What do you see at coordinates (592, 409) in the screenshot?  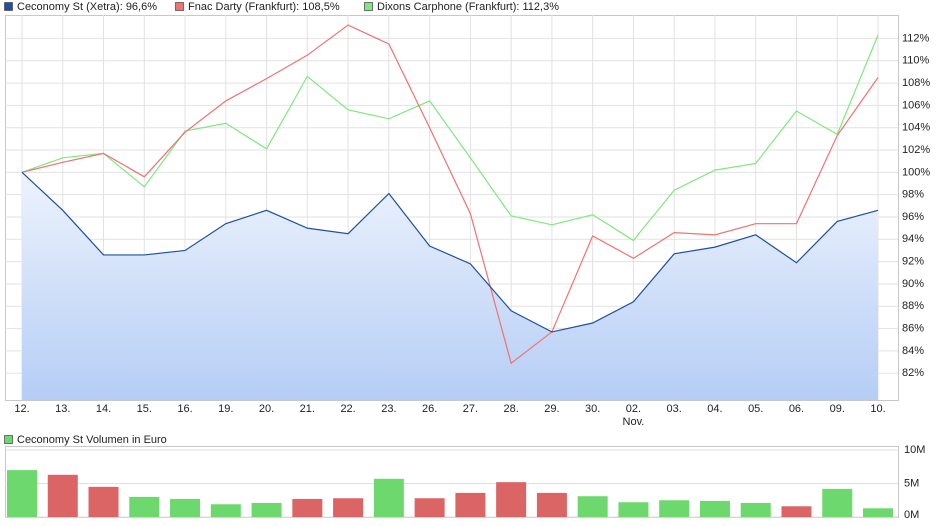 I see `x-tick-label: 30.` at bounding box center [592, 409].